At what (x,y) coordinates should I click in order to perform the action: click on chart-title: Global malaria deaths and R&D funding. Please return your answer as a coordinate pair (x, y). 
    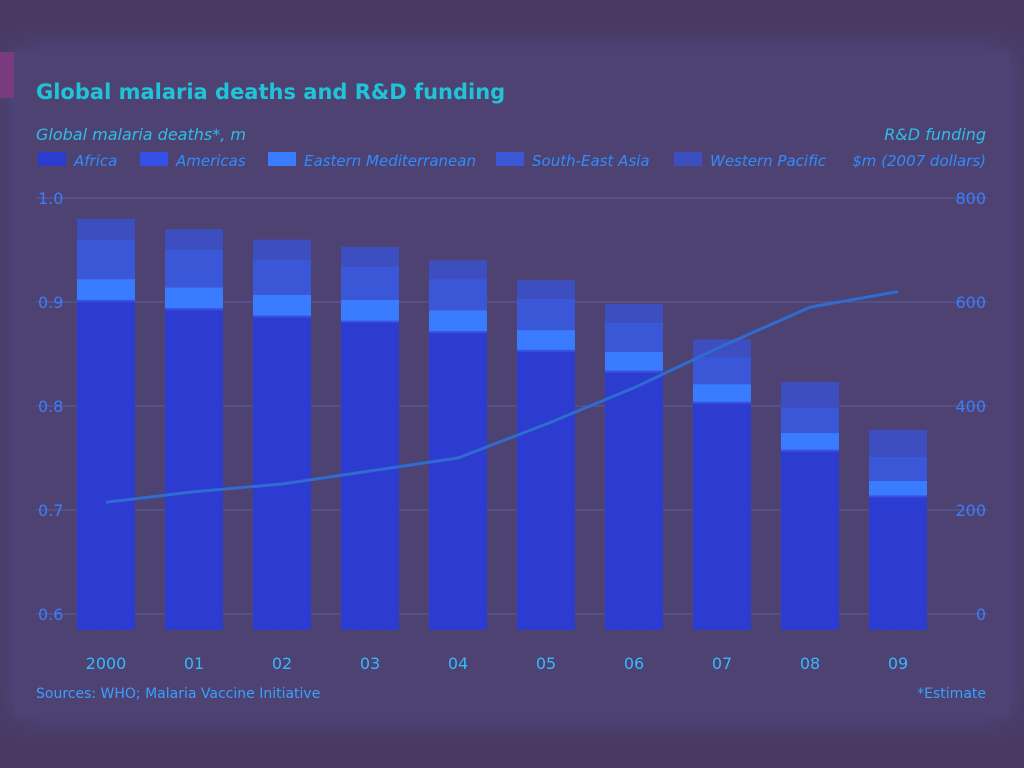
    Looking at the image, I should click on (270, 92).